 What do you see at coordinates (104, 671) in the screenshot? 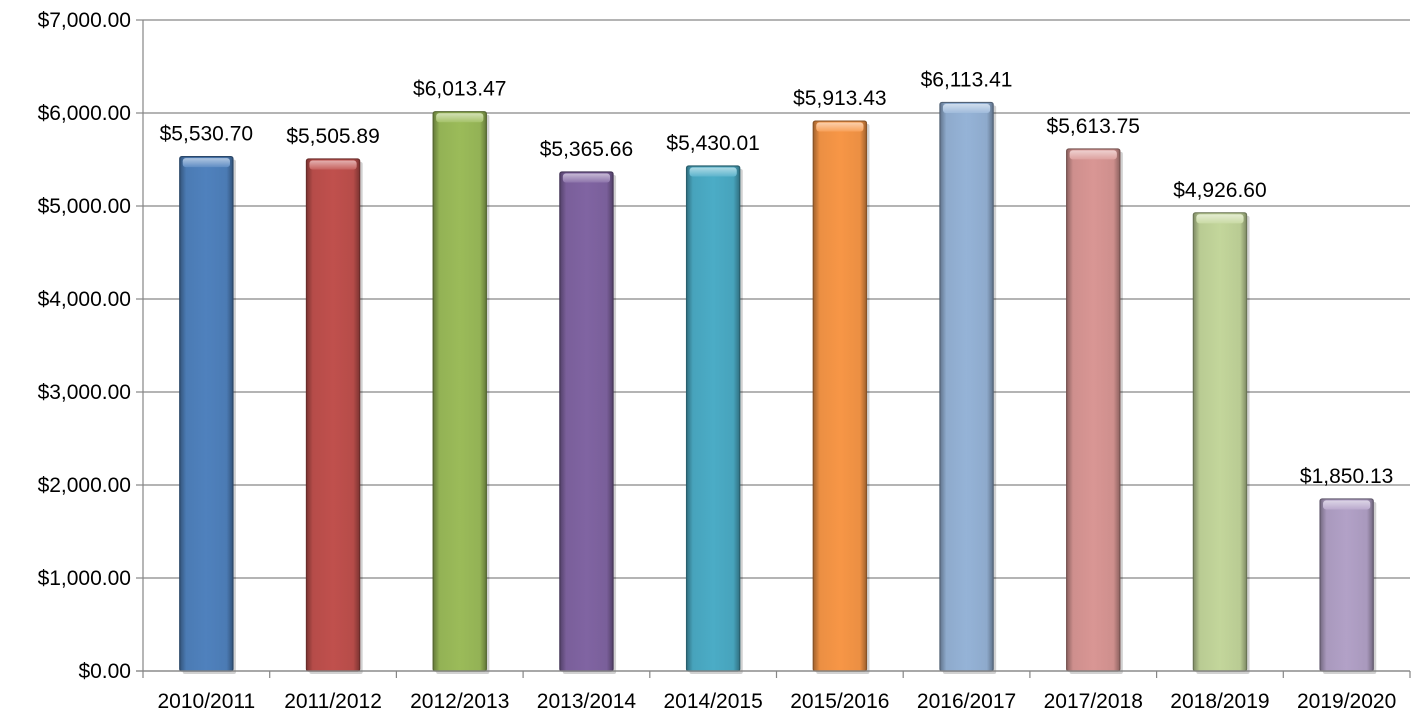
I see `y-tick-label: $0.00` at bounding box center [104, 671].